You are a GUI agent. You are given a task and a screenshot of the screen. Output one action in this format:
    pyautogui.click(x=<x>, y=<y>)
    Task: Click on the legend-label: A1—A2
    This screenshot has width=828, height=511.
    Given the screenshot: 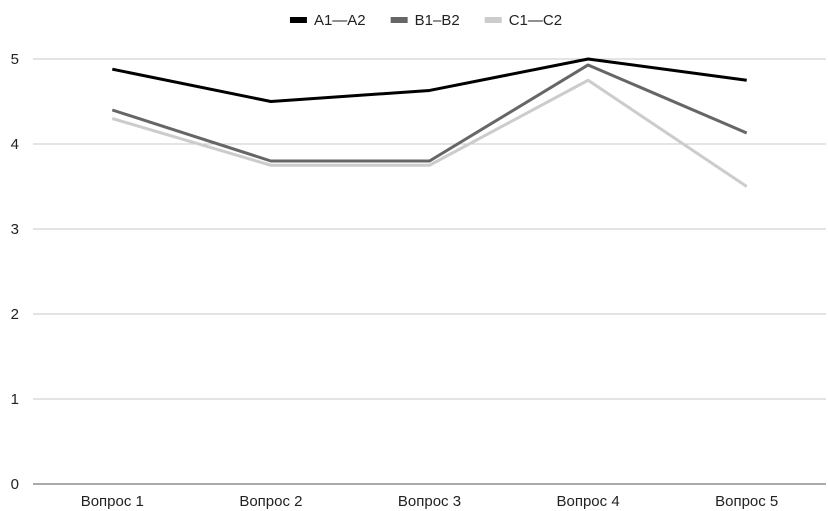 What is the action you would take?
    pyautogui.click(x=340, y=20)
    